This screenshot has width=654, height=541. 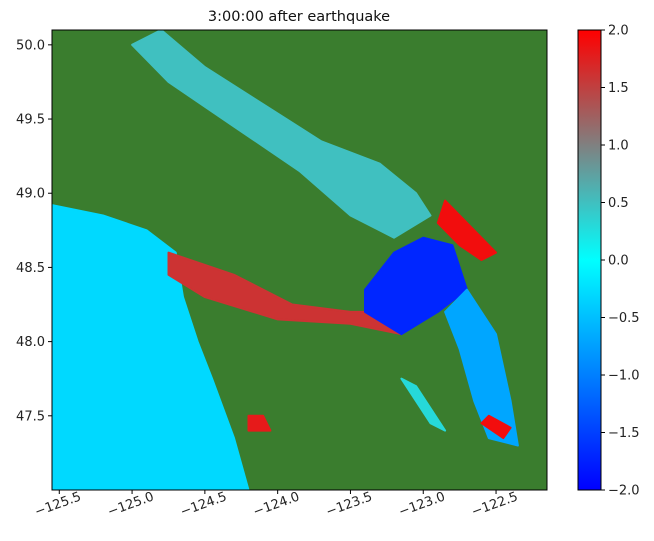 What do you see at coordinates (259, 423) in the screenshot?
I see `water-grays-harbor` at bounding box center [259, 423].